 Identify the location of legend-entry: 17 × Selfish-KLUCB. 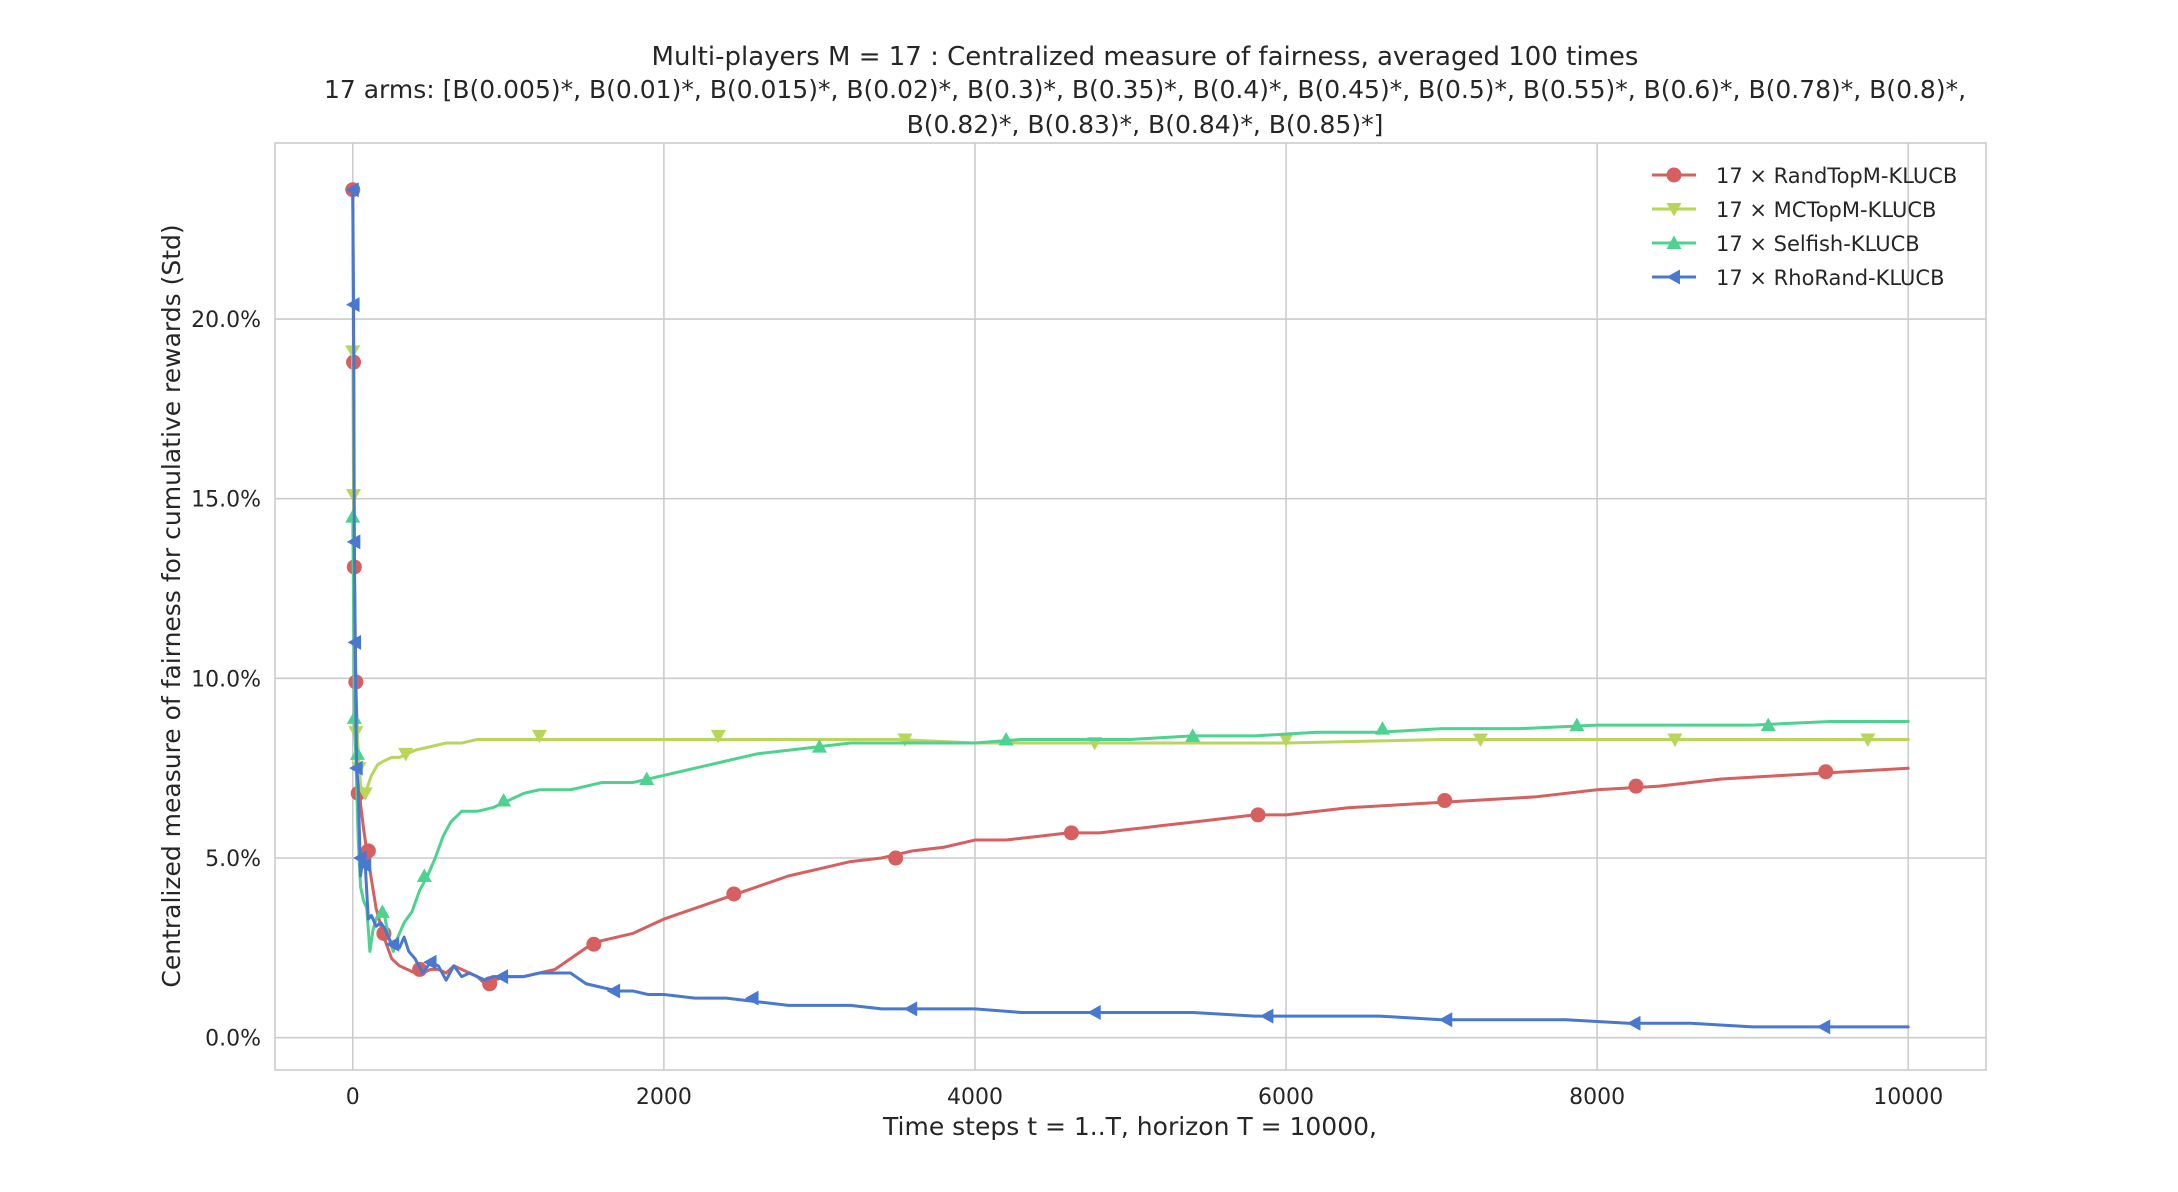
(1786, 244).